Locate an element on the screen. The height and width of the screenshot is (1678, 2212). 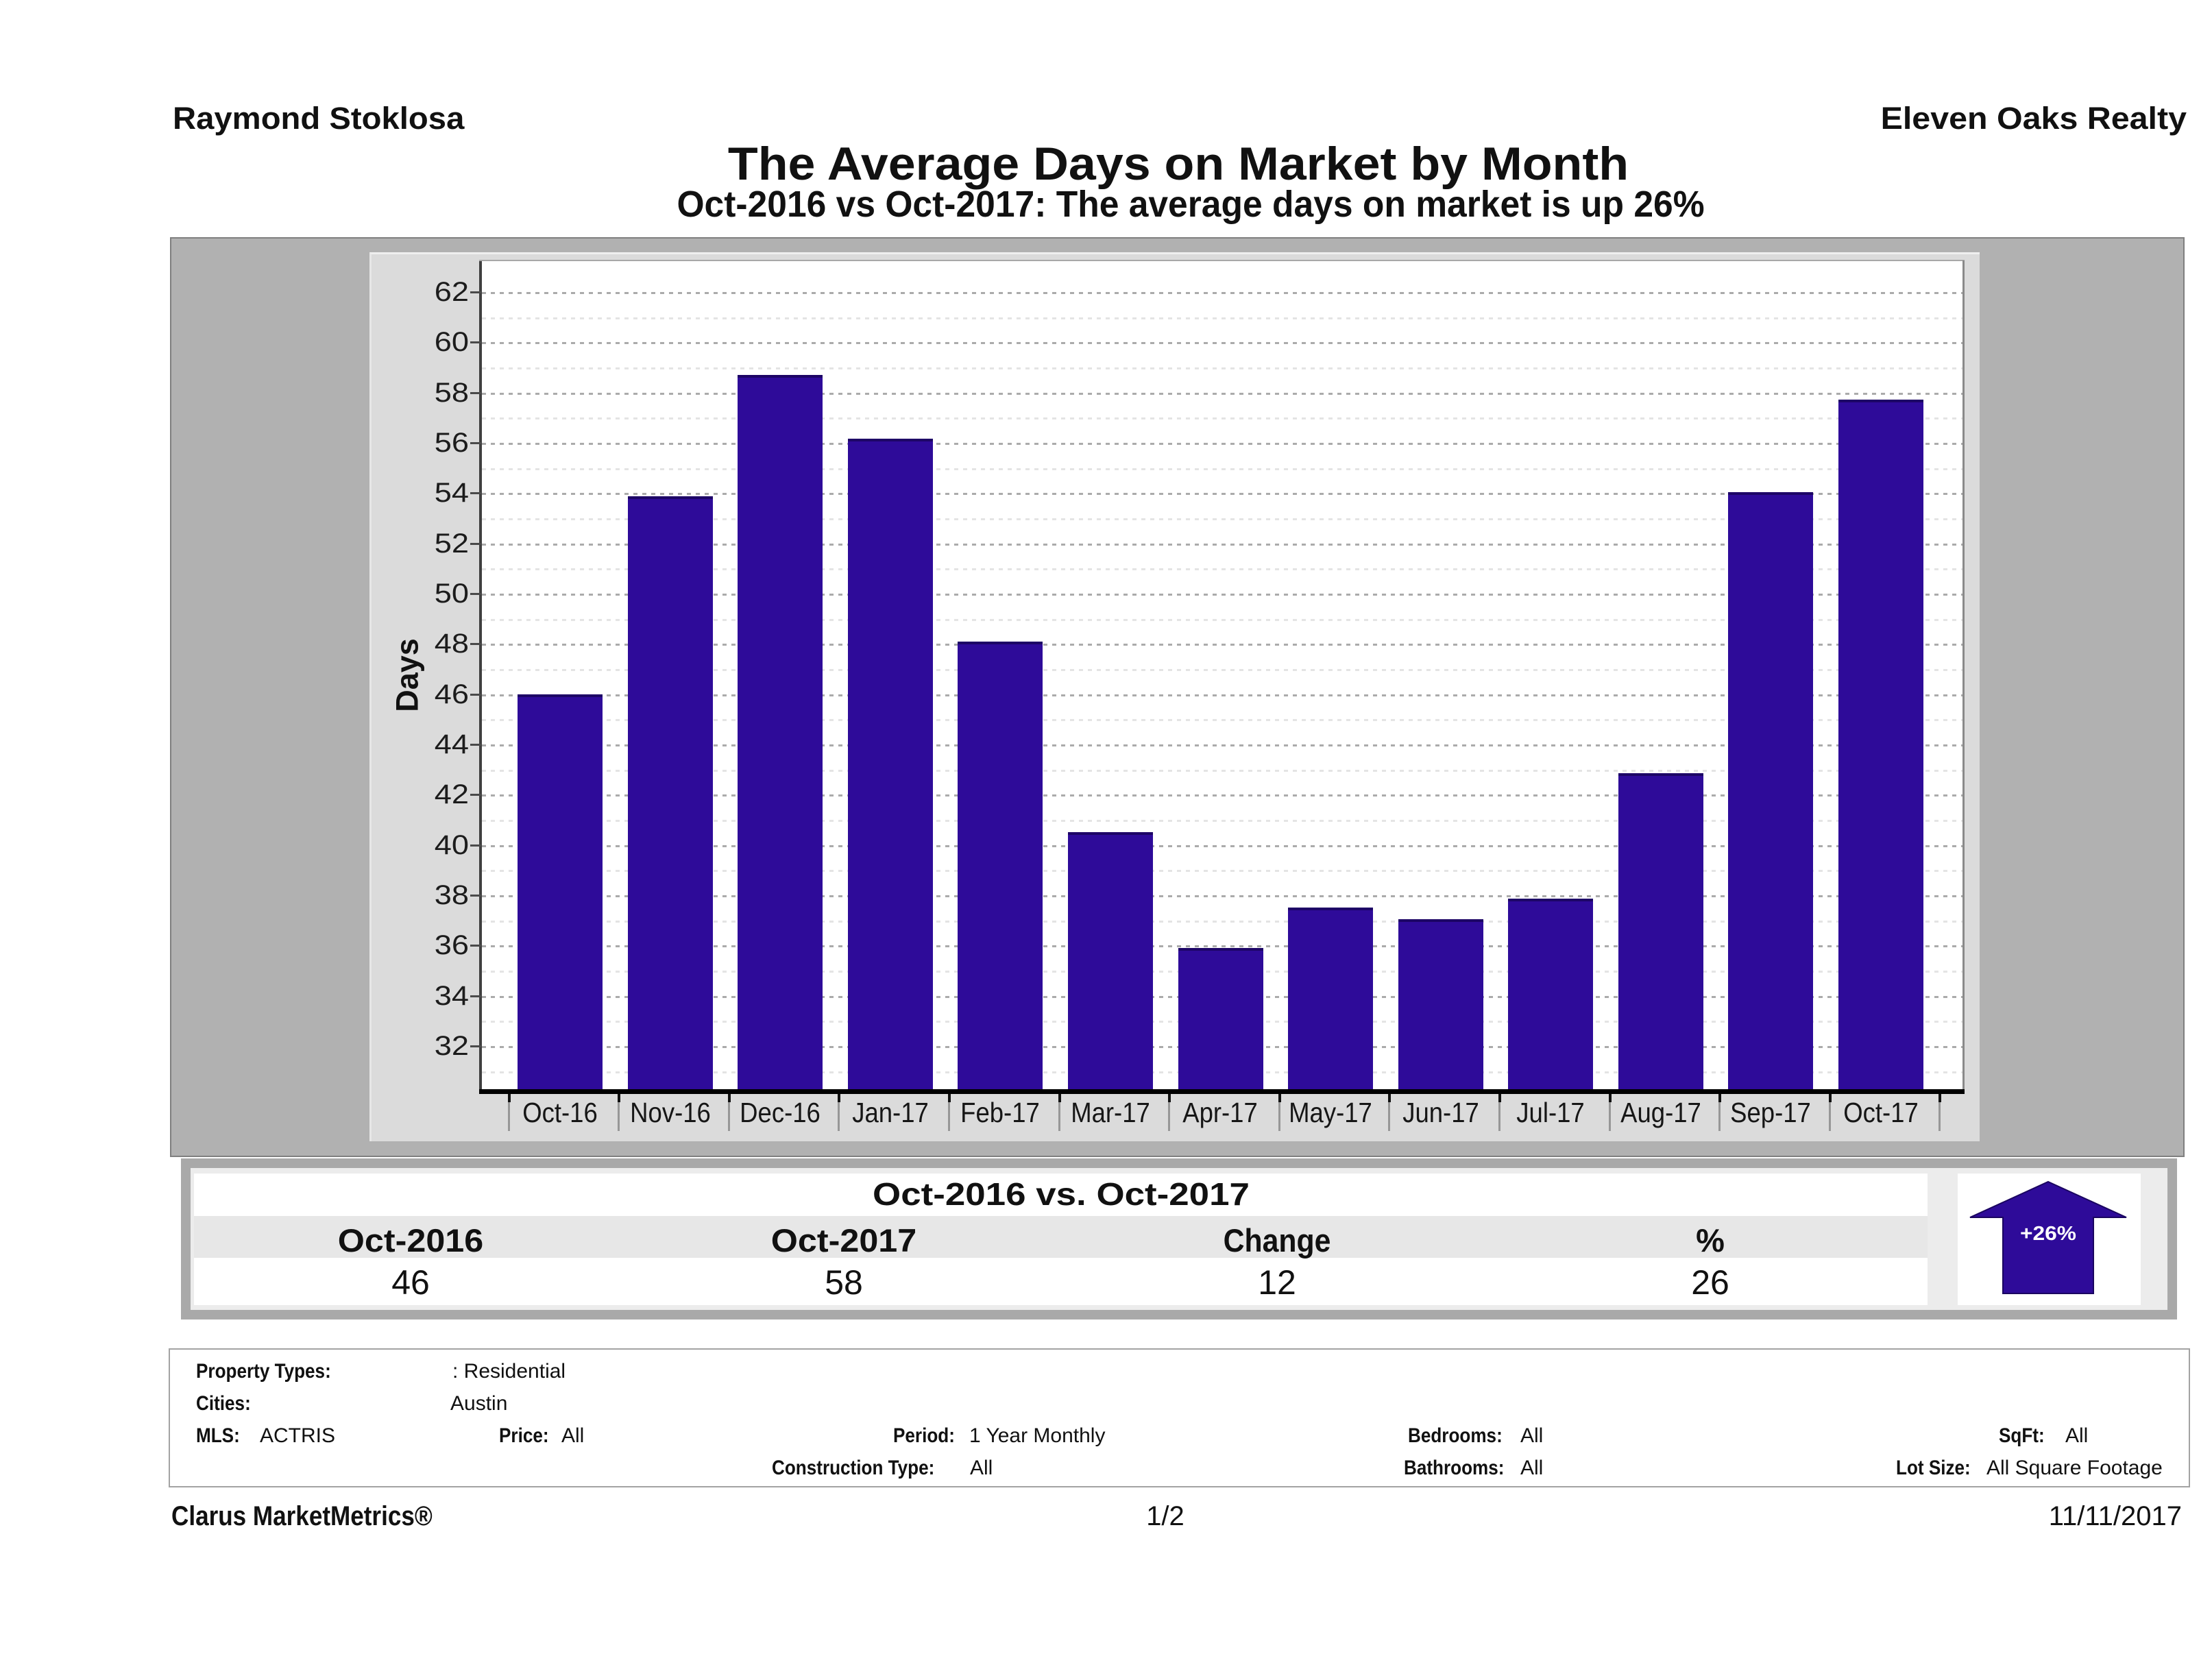
svg-text: +26% is located at coordinates (2048, 1234).